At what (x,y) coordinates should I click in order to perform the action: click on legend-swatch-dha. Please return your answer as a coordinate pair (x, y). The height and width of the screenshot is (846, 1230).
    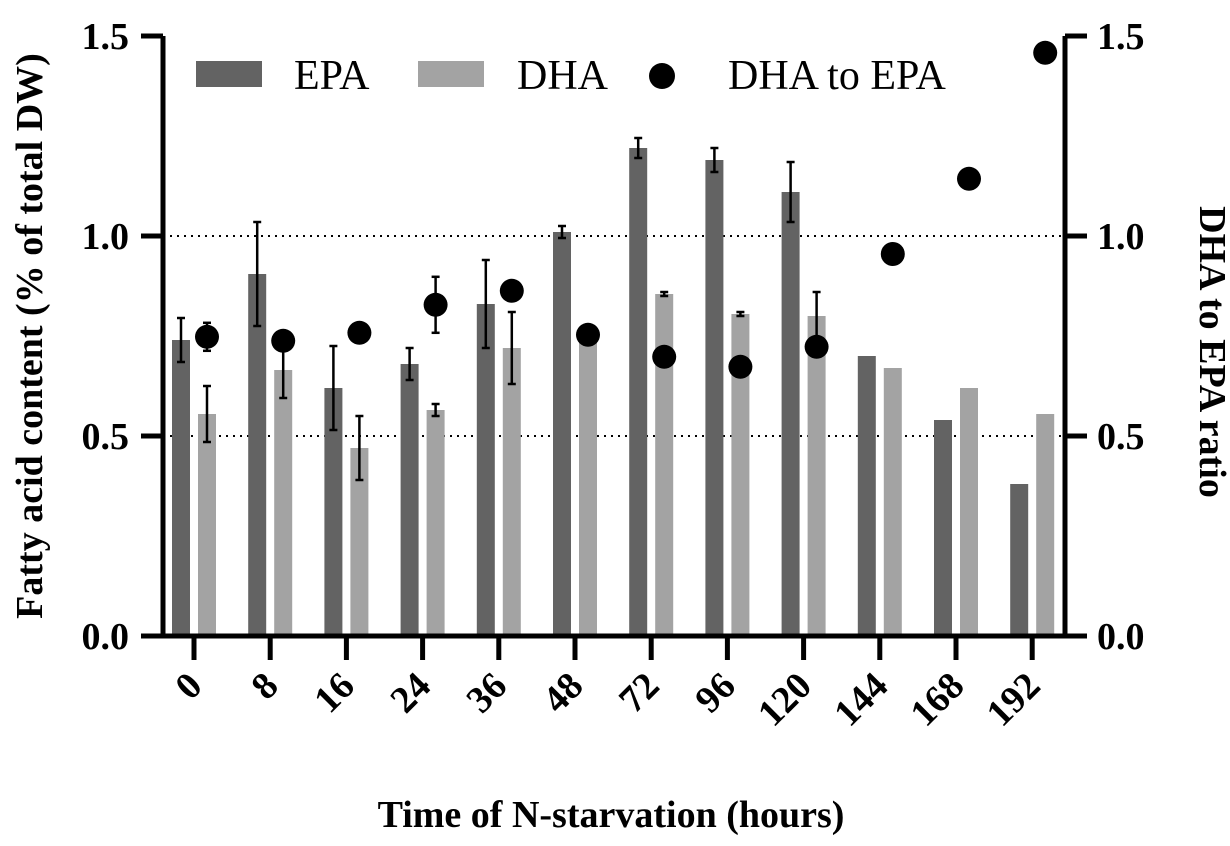
    Looking at the image, I should click on (451, 74).